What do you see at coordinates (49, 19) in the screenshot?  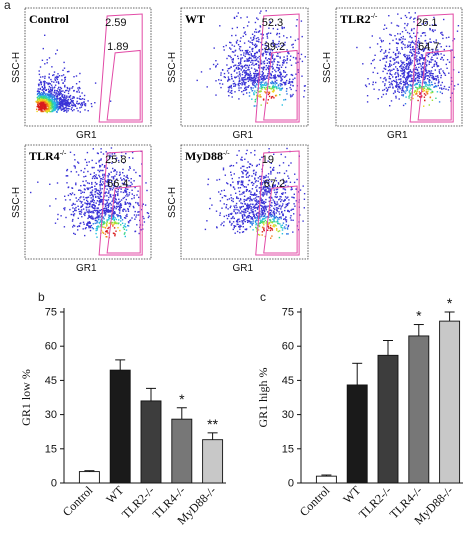 I see `flow-plot-title: Control` at bounding box center [49, 19].